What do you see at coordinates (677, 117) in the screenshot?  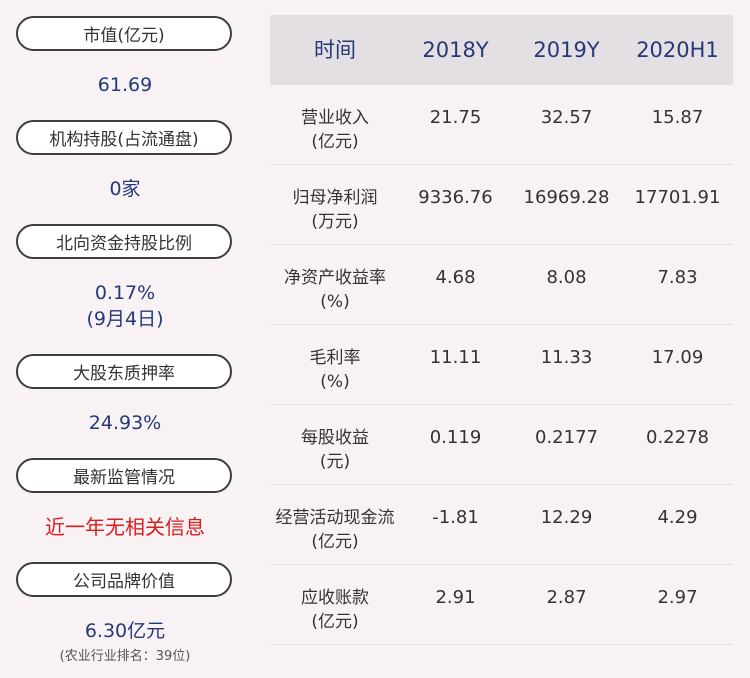 I see `cell-2020h1: 15.87` at bounding box center [677, 117].